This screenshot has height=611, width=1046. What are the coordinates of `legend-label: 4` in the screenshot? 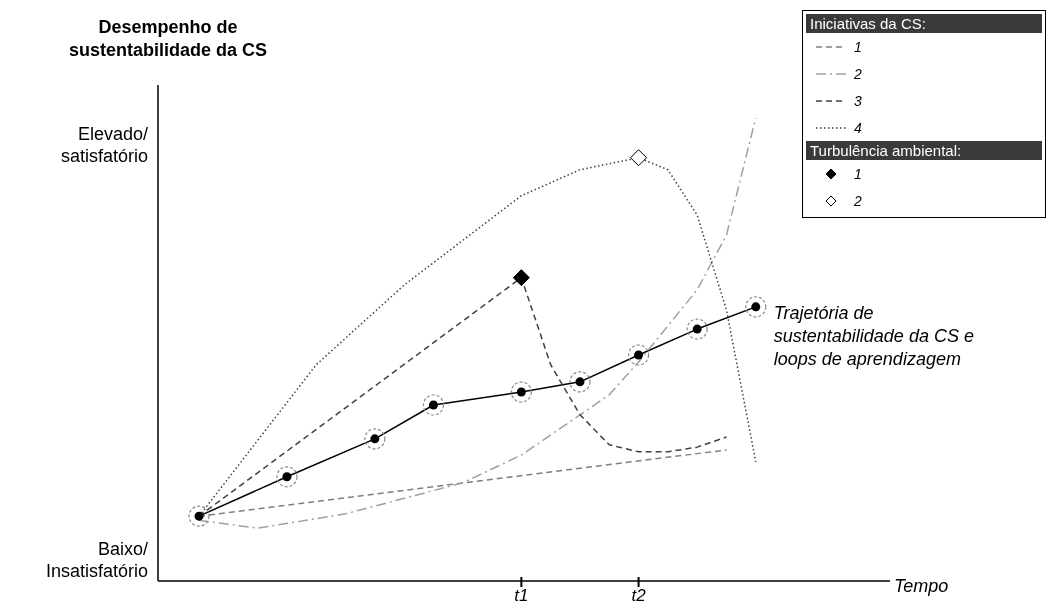 It's located at (858, 127).